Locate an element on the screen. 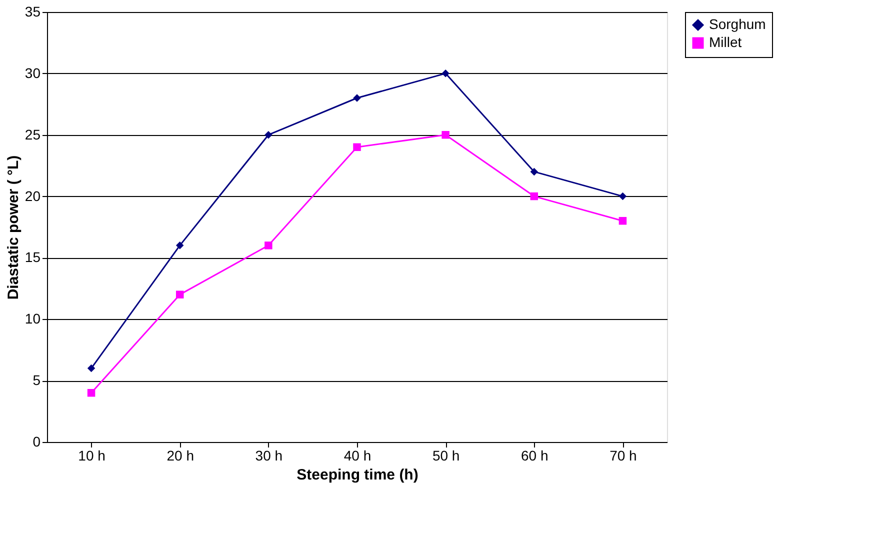 This screenshot has height=536, width=873. legend-label: Sorghum is located at coordinates (737, 24).